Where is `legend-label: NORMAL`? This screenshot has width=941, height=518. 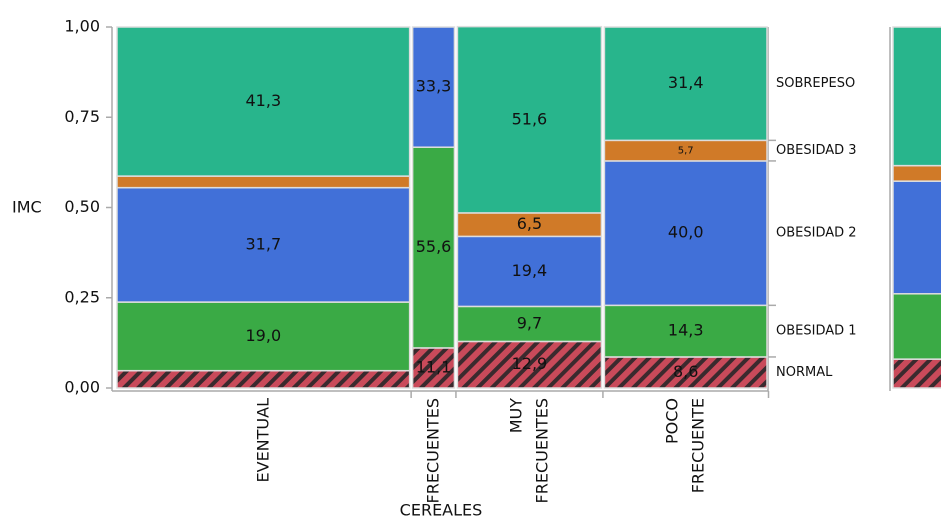
legend-label: NORMAL is located at coordinates (804, 372).